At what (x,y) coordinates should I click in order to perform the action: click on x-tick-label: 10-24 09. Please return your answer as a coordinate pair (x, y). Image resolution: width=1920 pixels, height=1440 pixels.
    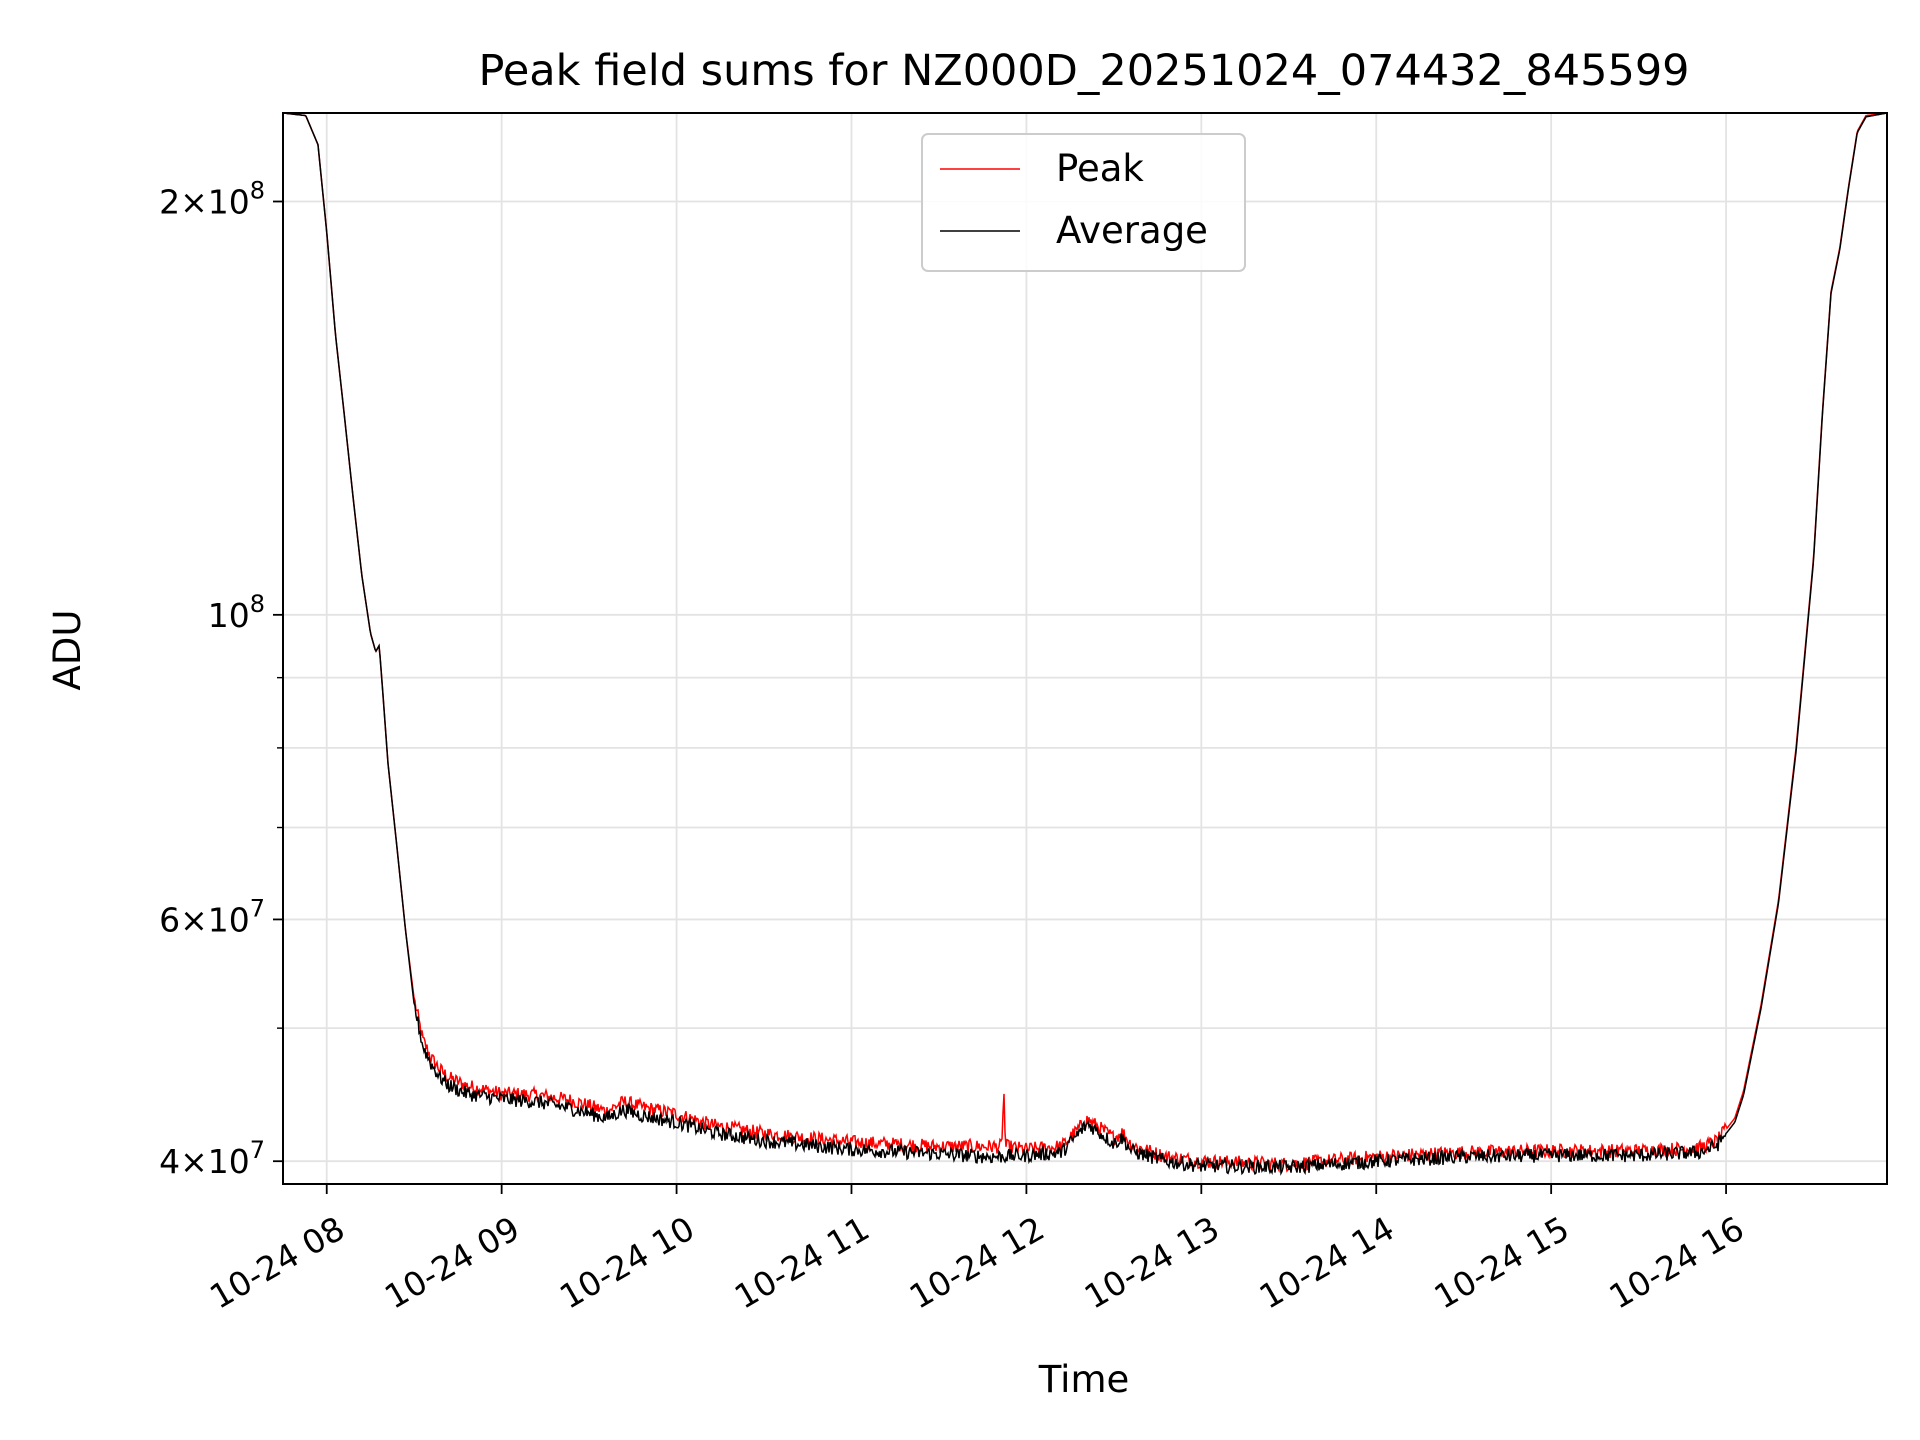
    Looking at the image, I should click on (452, 1263).